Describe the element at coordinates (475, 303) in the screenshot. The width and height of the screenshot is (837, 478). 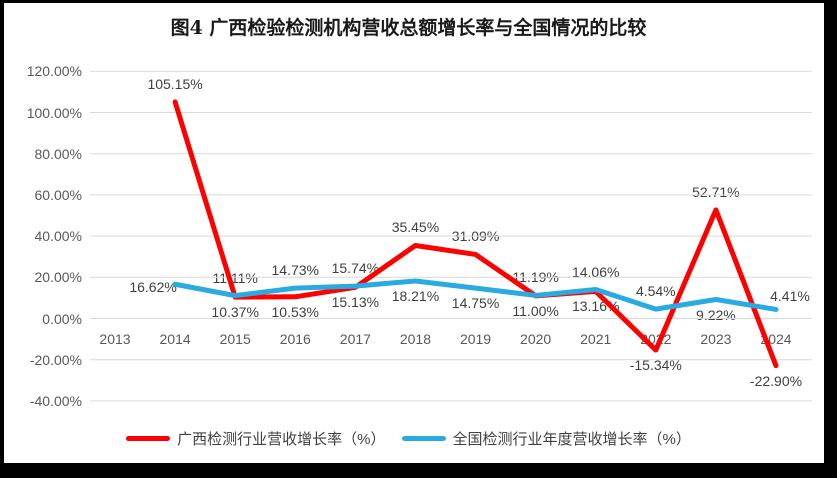
I see `data-label: 14.75%` at that location.